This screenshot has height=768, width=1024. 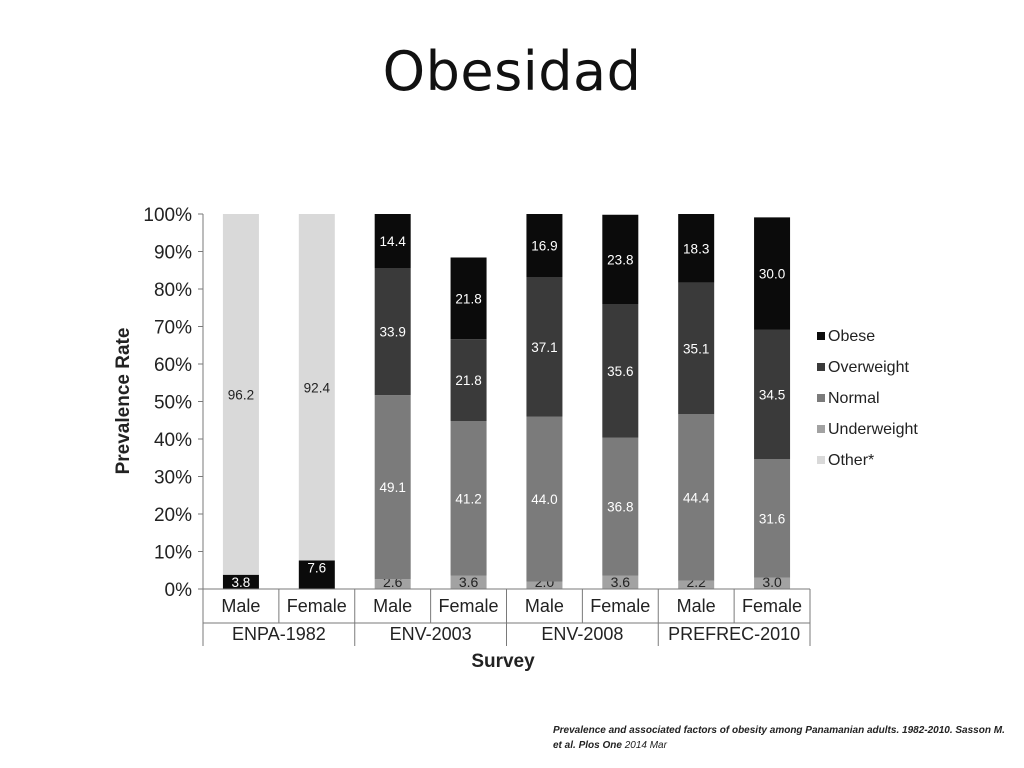 I want to click on y-tick-label: 30%, so click(x=173, y=478).